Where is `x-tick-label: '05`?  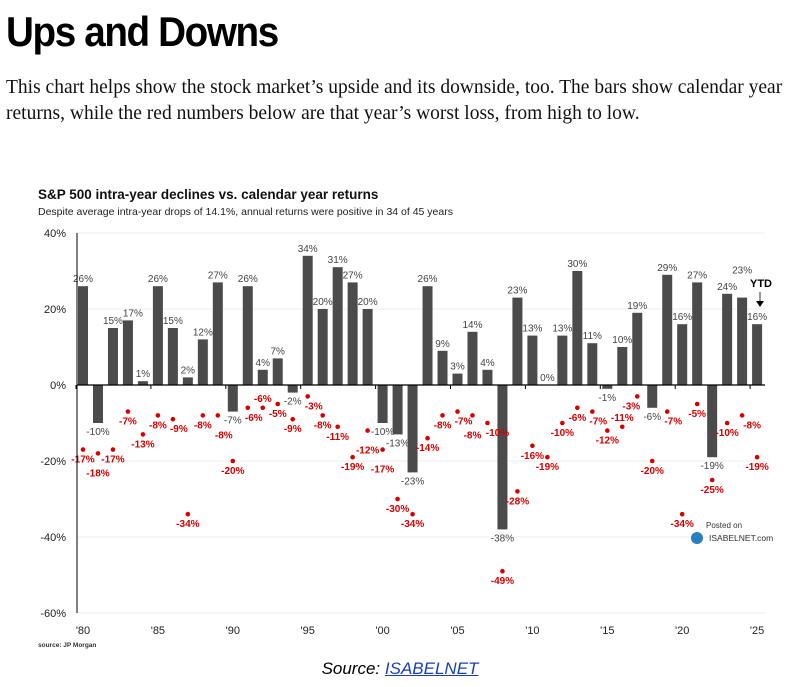 x-tick-label: '05 is located at coordinates (457, 631).